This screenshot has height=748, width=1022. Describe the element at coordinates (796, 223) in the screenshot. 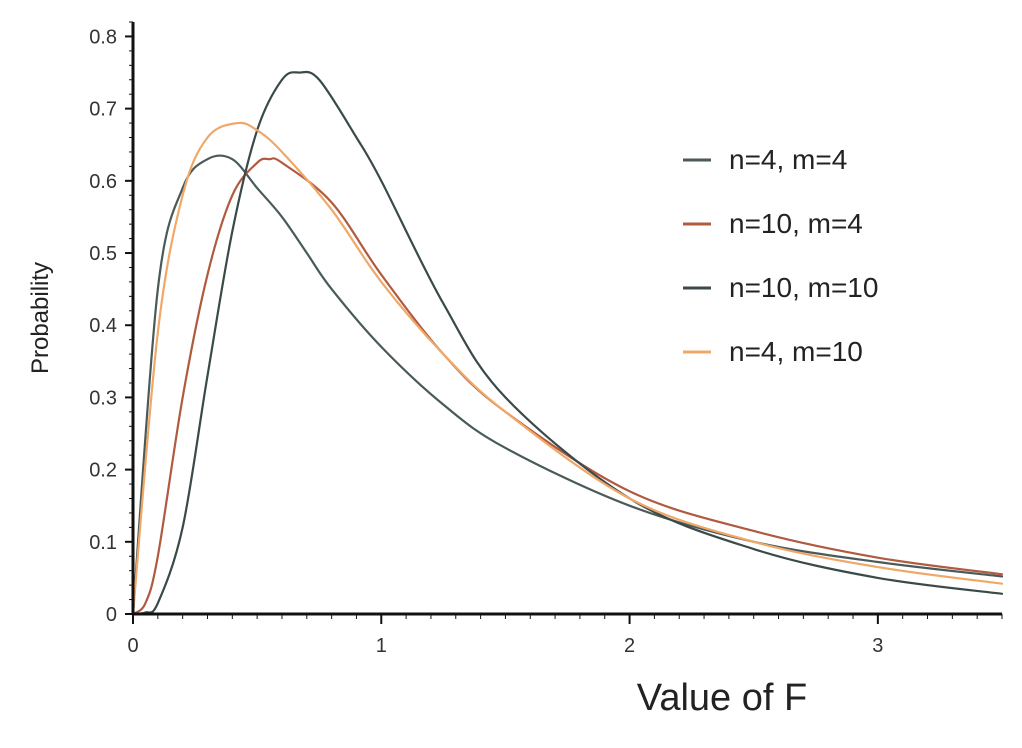

I see `legend-label: n=10, m=4` at that location.